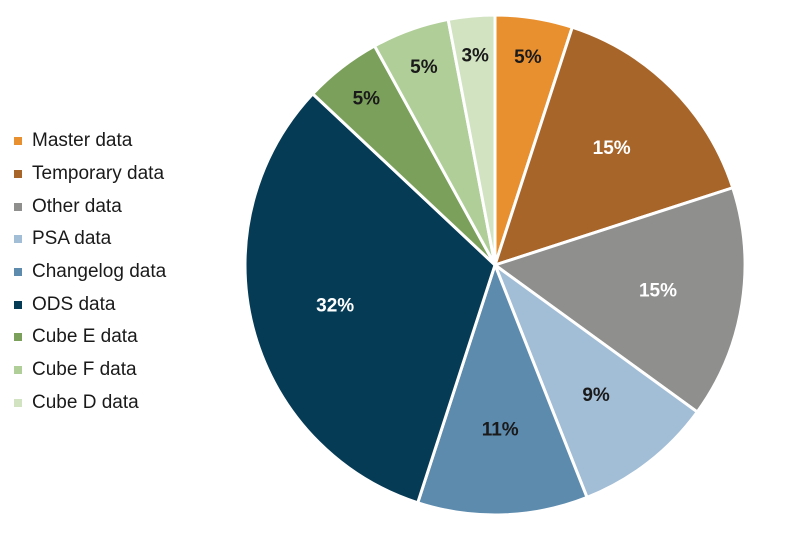  What do you see at coordinates (77, 206) in the screenshot?
I see `legend-label: Other data` at bounding box center [77, 206].